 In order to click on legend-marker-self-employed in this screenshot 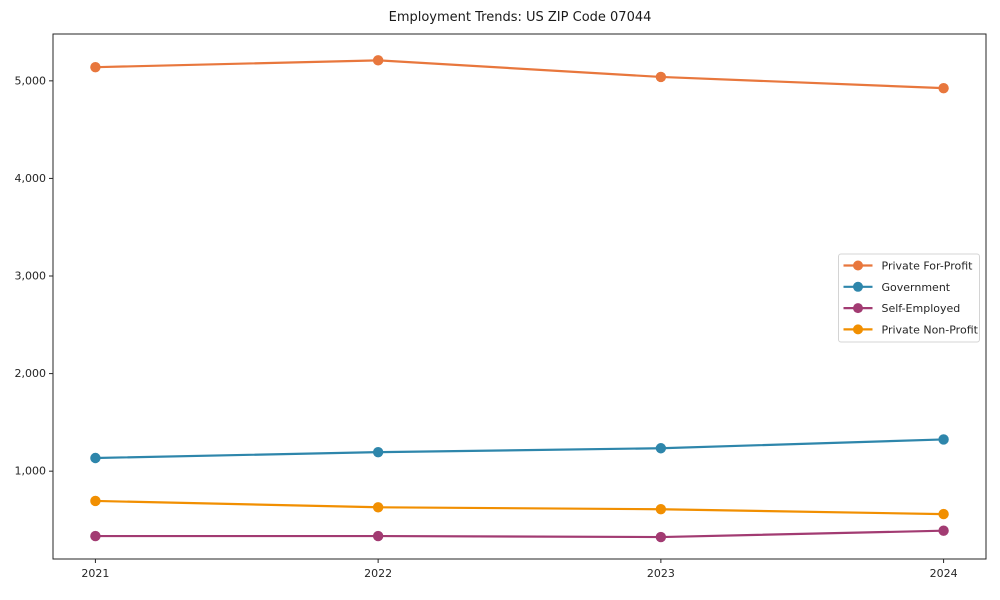, I will do `click(858, 308)`.